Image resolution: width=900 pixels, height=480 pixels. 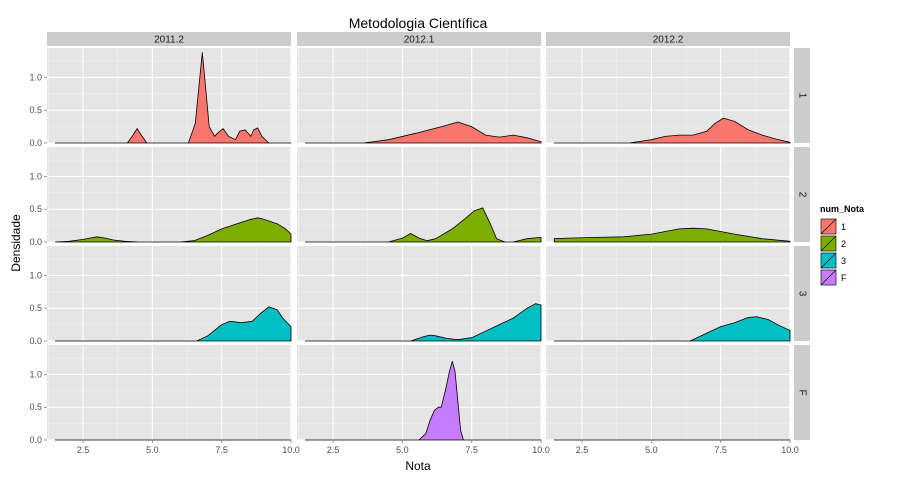 What do you see at coordinates (802, 244) in the screenshot?
I see `row-strips: 1 2 3 F` at bounding box center [802, 244].